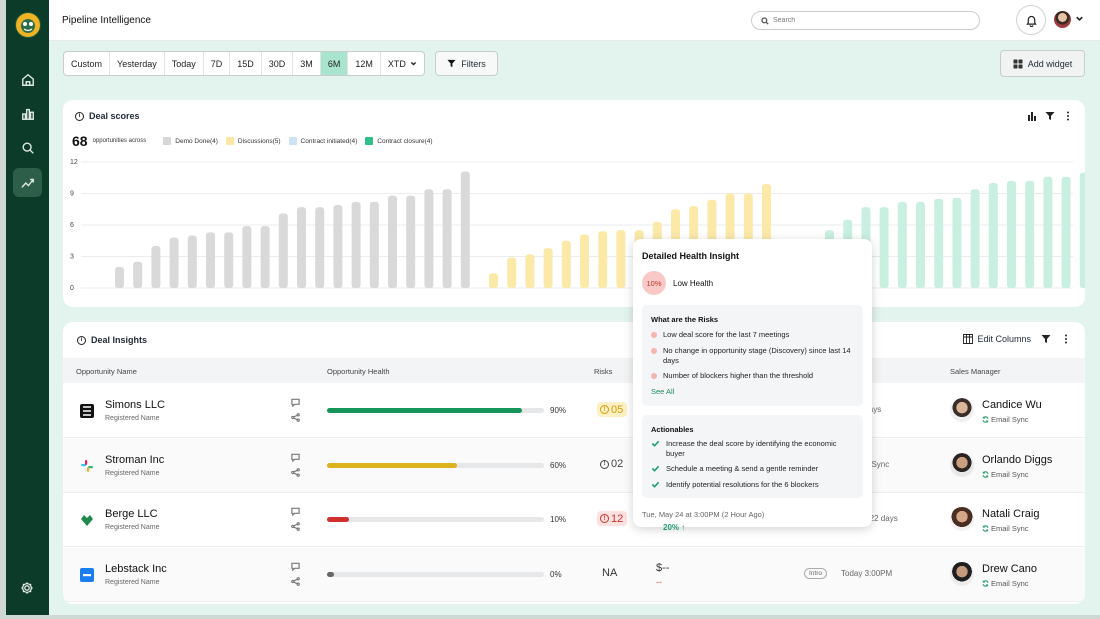  Describe the element at coordinates (603, 371) in the screenshot. I see `col-risks: Risks` at that location.